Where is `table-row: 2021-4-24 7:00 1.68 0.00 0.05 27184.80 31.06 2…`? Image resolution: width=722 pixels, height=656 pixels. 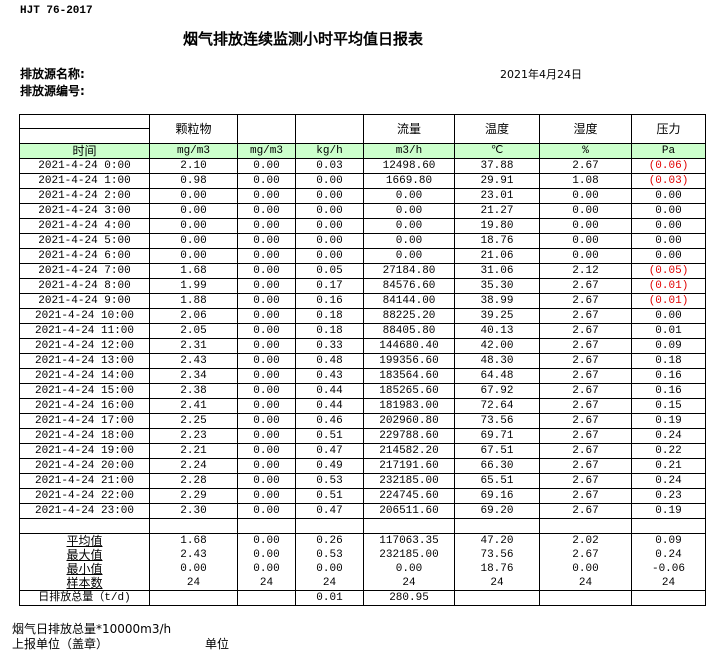
table-row: 2021-4-24 7:00 1.68 0.00 0.05 27184.80 31.06 2… is located at coordinates (362, 271).